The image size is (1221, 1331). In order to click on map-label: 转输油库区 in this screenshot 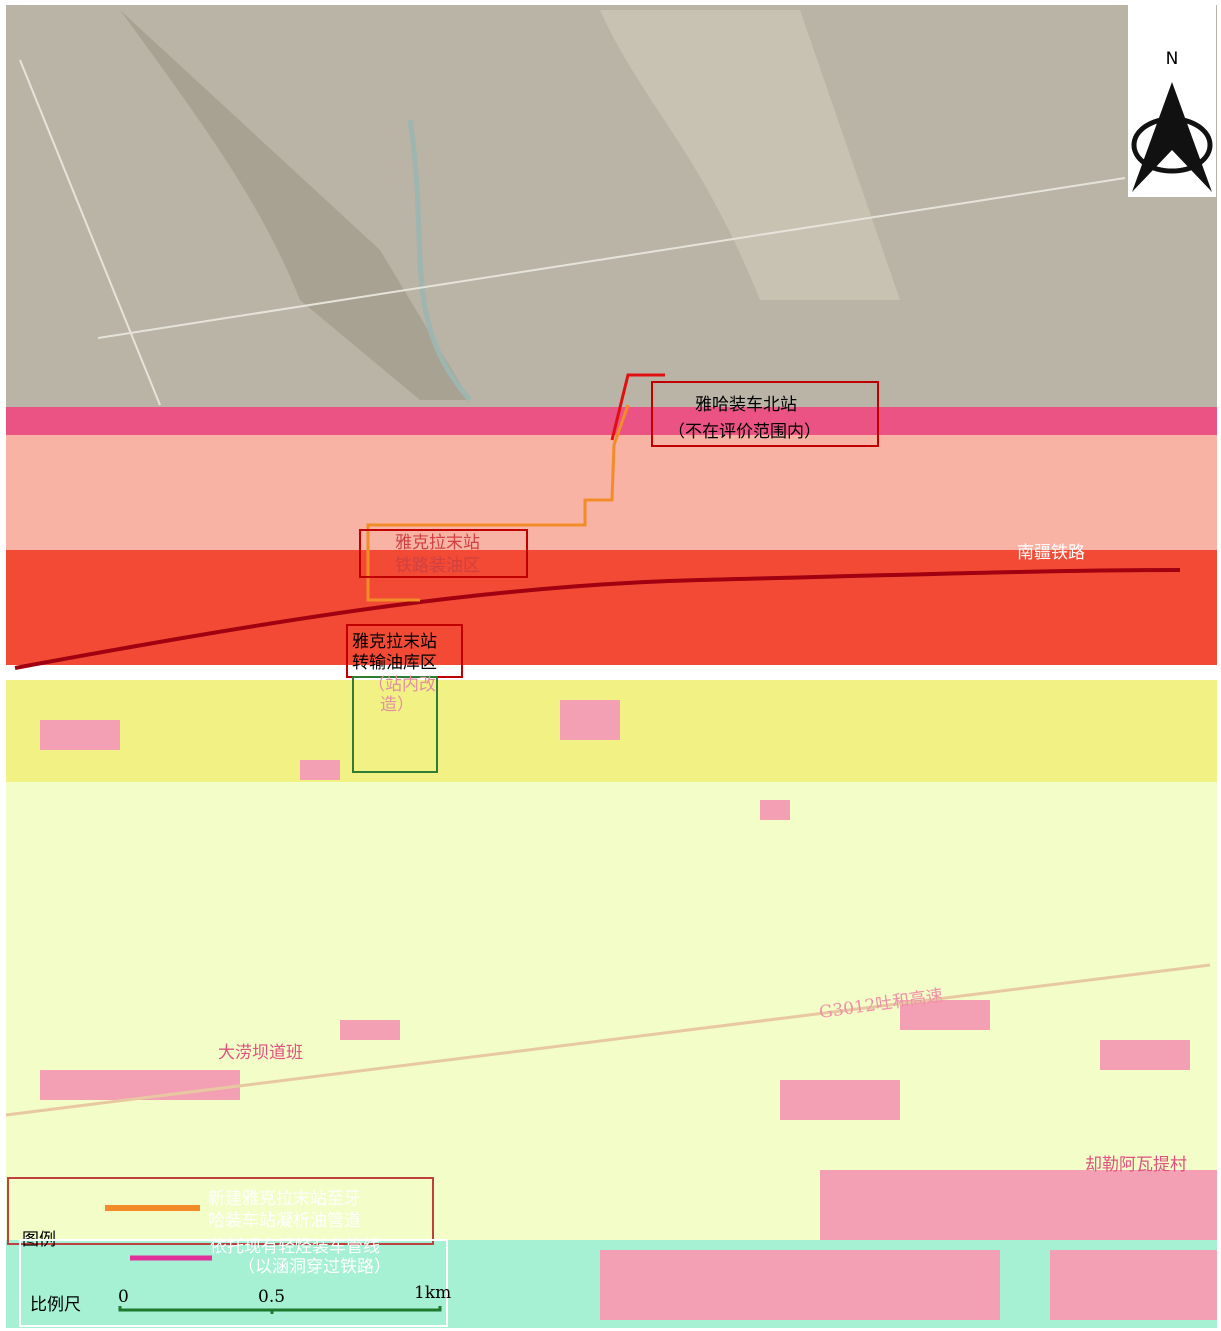, I will do `click(394, 663)`.